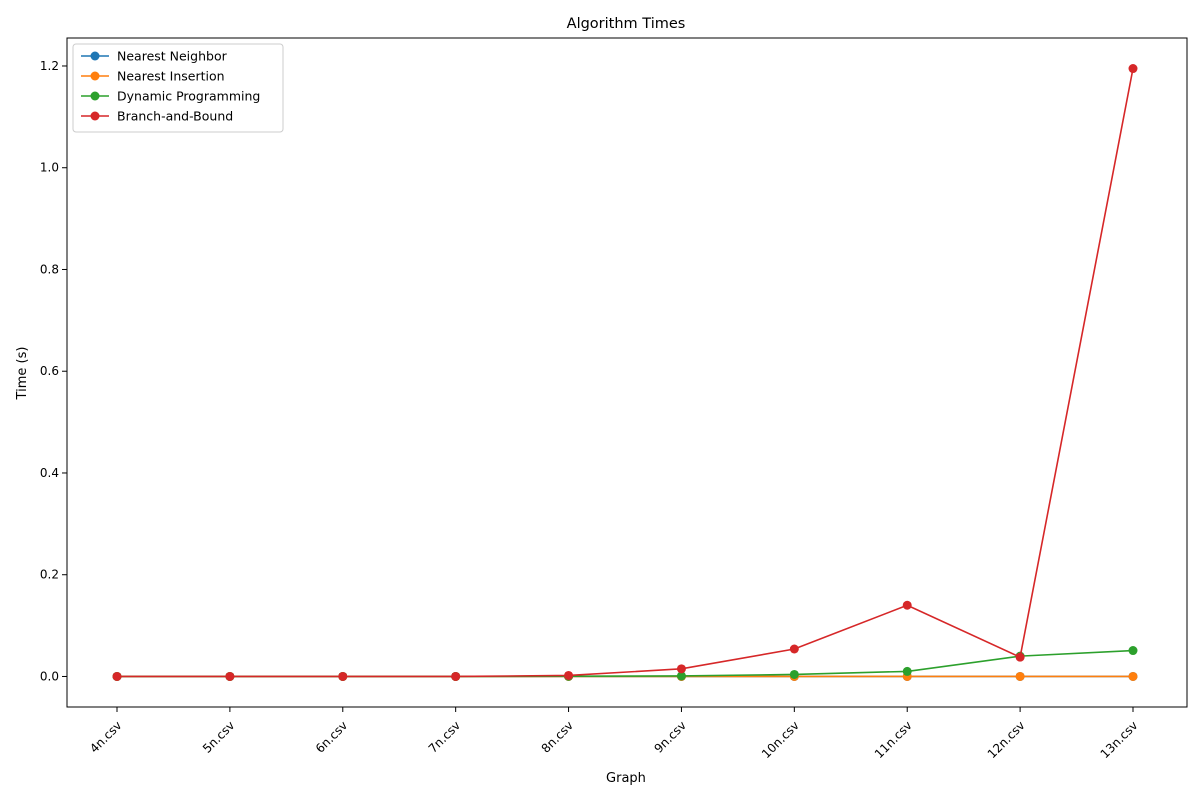 Image resolution: width=1200 pixels, height=800 pixels. Describe the element at coordinates (49, 575) in the screenshot. I see `y-tick-label: 0.2` at that location.